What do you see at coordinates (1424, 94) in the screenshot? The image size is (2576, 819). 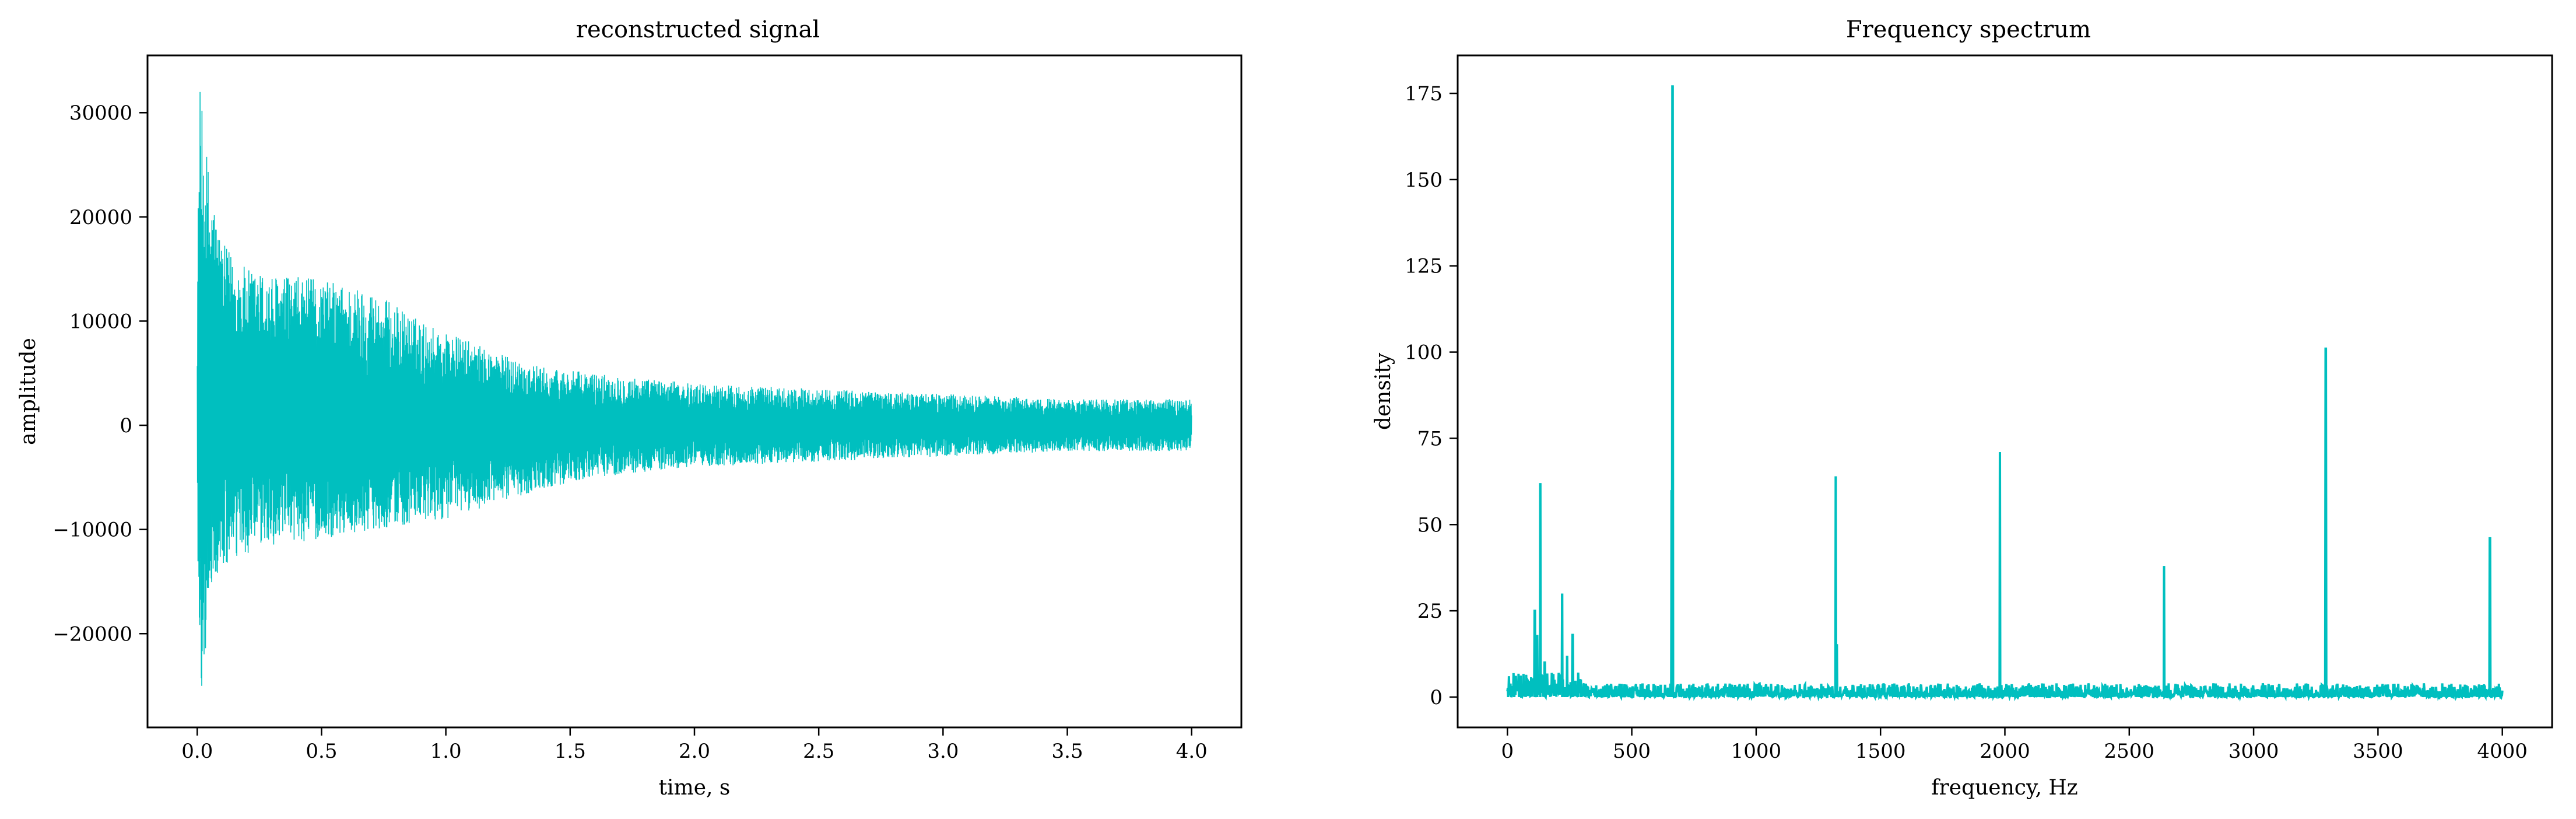 I see `y-tick-label: 175` at bounding box center [1424, 94].